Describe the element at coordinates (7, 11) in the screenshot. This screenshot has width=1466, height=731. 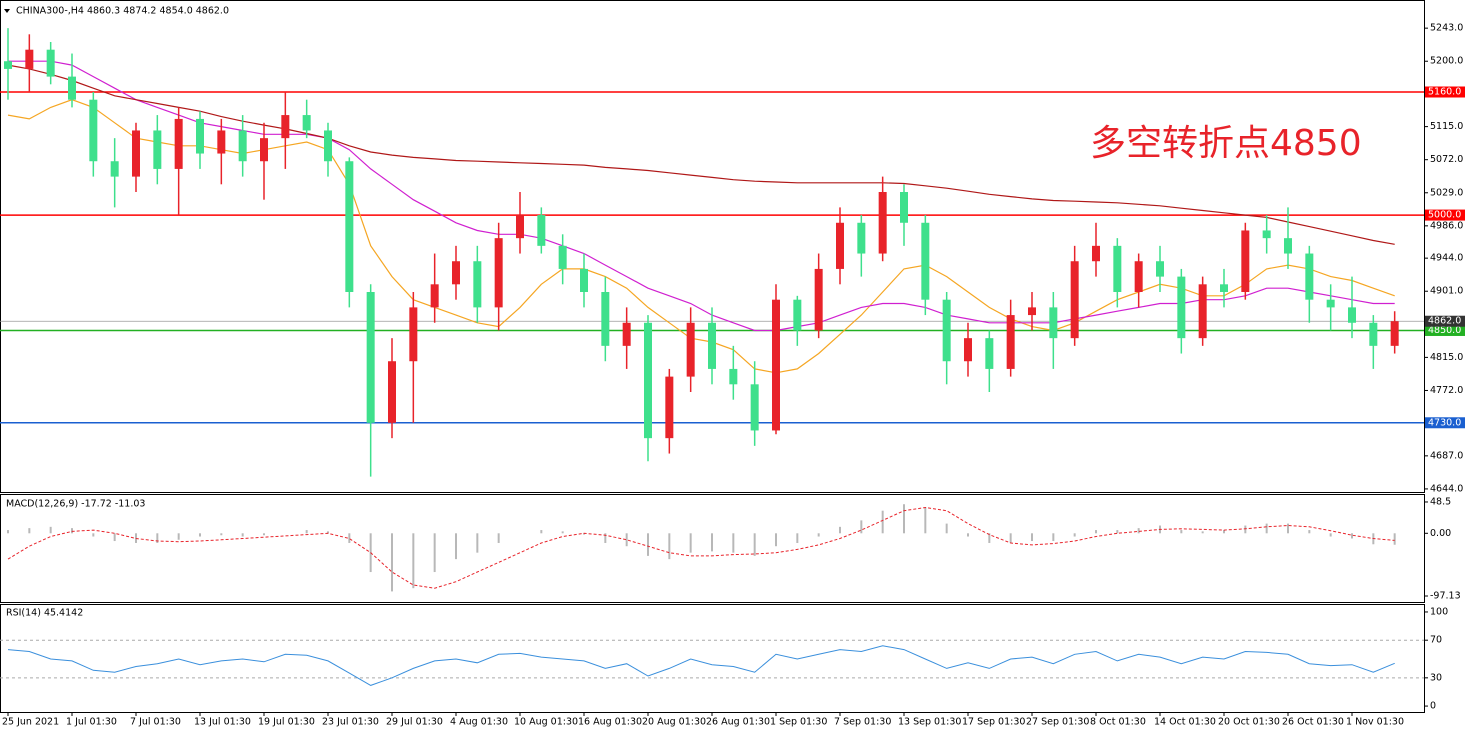
I see `menu-arrow` at that location.